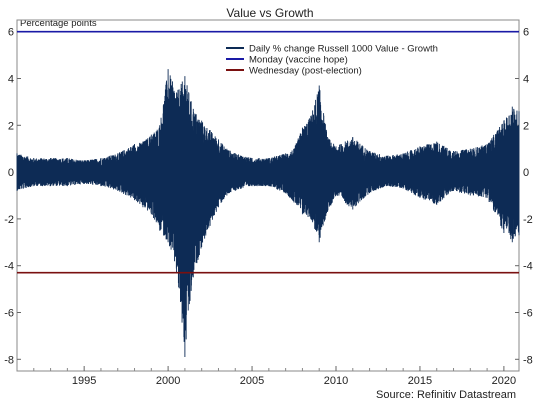  I want to click on y-tick-label-right: 2, so click(526, 126).